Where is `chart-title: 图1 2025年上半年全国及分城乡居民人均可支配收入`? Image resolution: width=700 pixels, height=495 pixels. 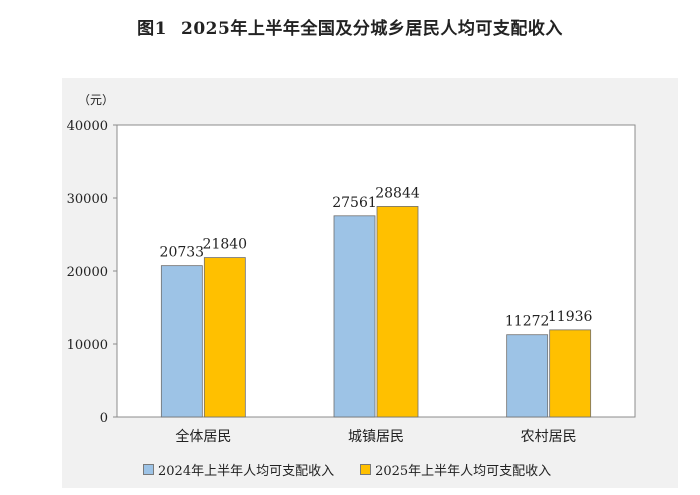 chart-title: 图1 2025年上半年全国及分城乡居民人均可支配收入 is located at coordinates (350, 26).